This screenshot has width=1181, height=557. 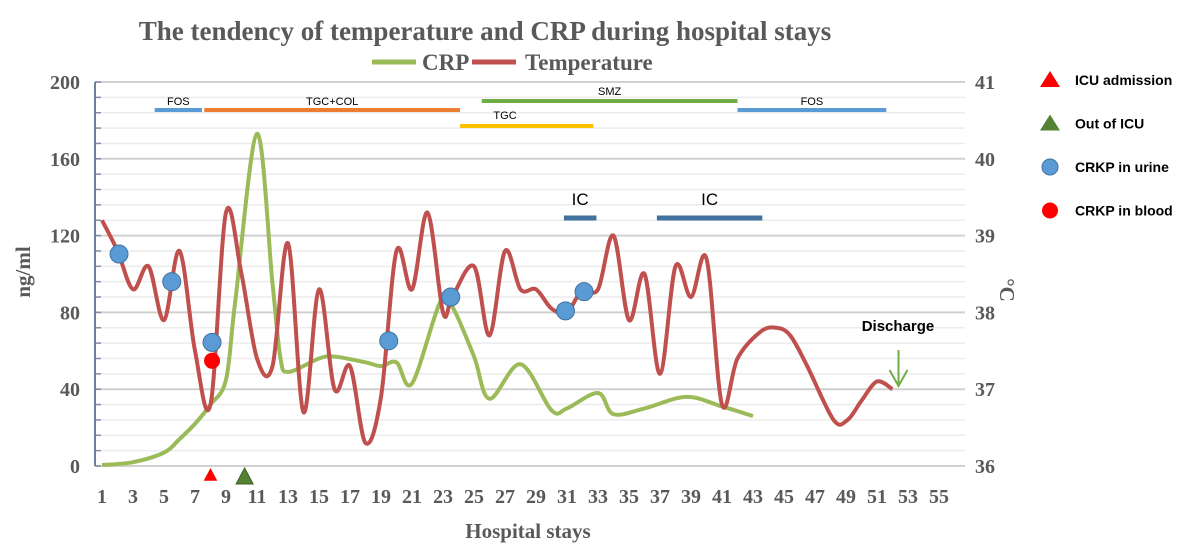 I want to click on legend-top: CRP Temperature, so click(x=512, y=62).